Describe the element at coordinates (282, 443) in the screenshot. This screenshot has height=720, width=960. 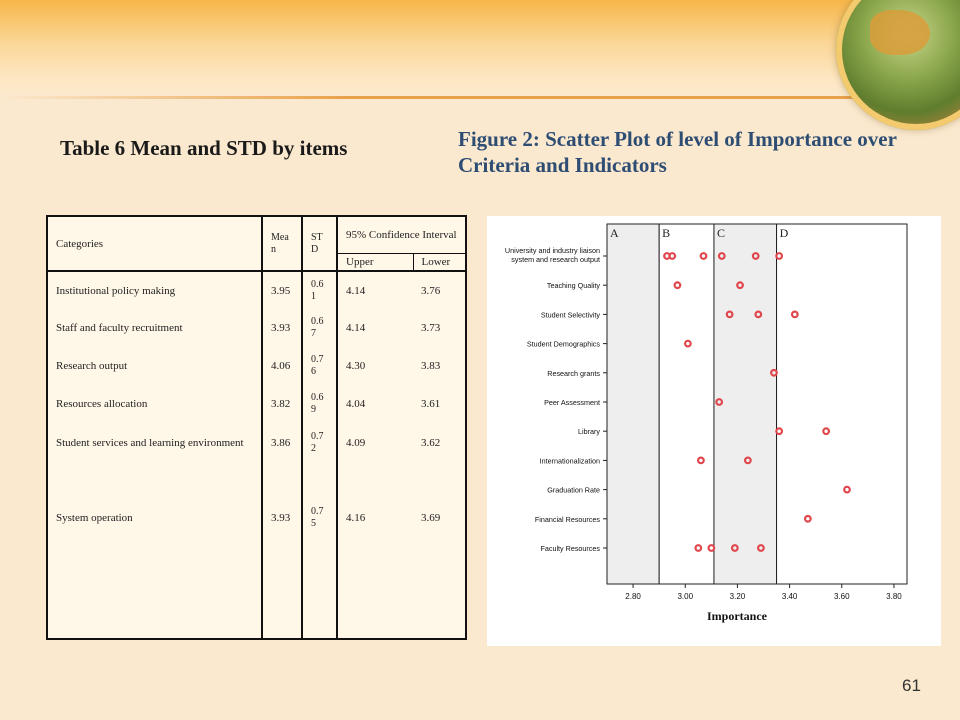
I see `cell-mean: 3.86` at that location.